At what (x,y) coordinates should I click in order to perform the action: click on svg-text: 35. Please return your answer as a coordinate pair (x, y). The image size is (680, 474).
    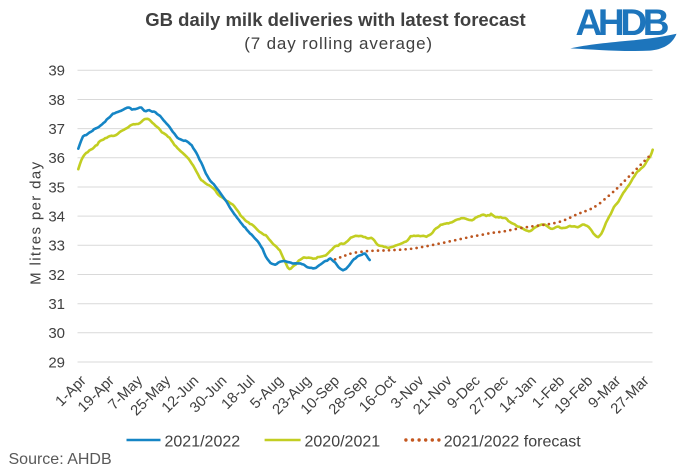
    Looking at the image, I should click on (56, 187).